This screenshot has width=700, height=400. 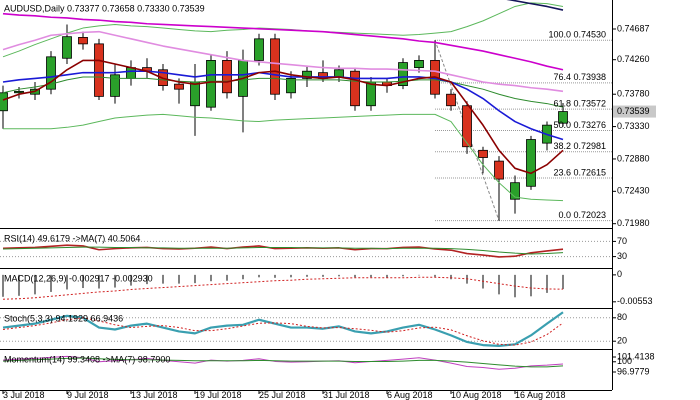 What do you see at coordinates (622, 341) in the screenshot?
I see `y-tick-label: 20` at bounding box center [622, 341].